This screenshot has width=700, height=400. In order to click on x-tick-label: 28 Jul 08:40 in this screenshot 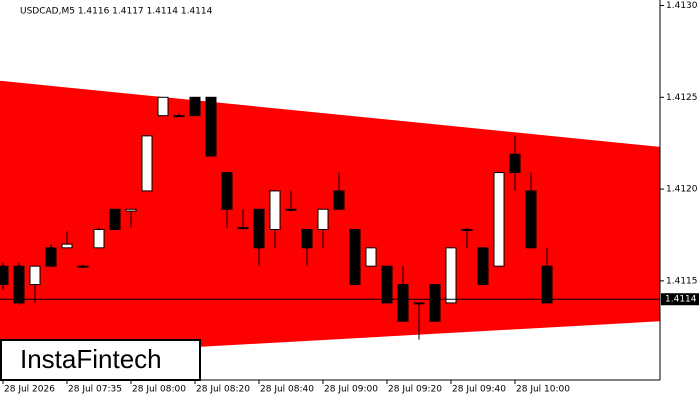, I will do `click(287, 390)`.